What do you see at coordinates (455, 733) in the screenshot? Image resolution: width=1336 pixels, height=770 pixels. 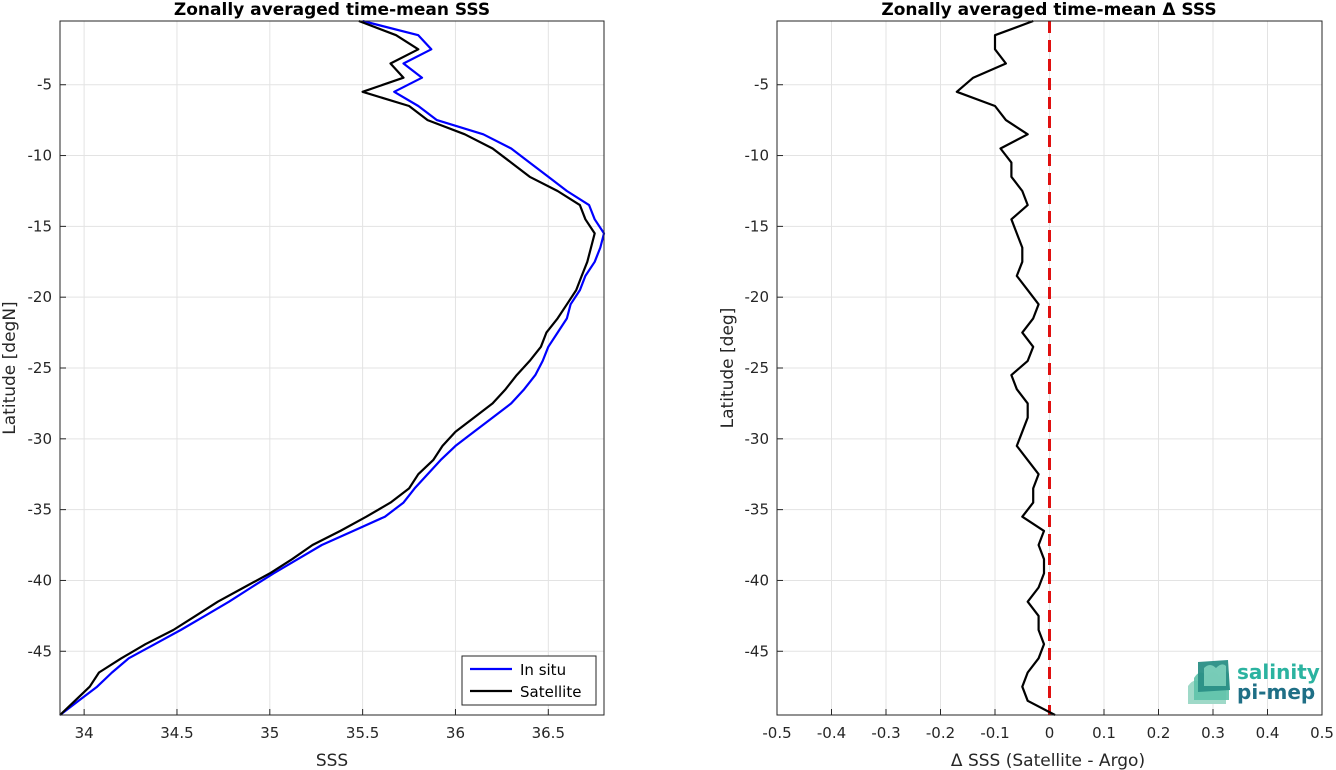 I see `x-tick-label: 36` at bounding box center [455, 733].